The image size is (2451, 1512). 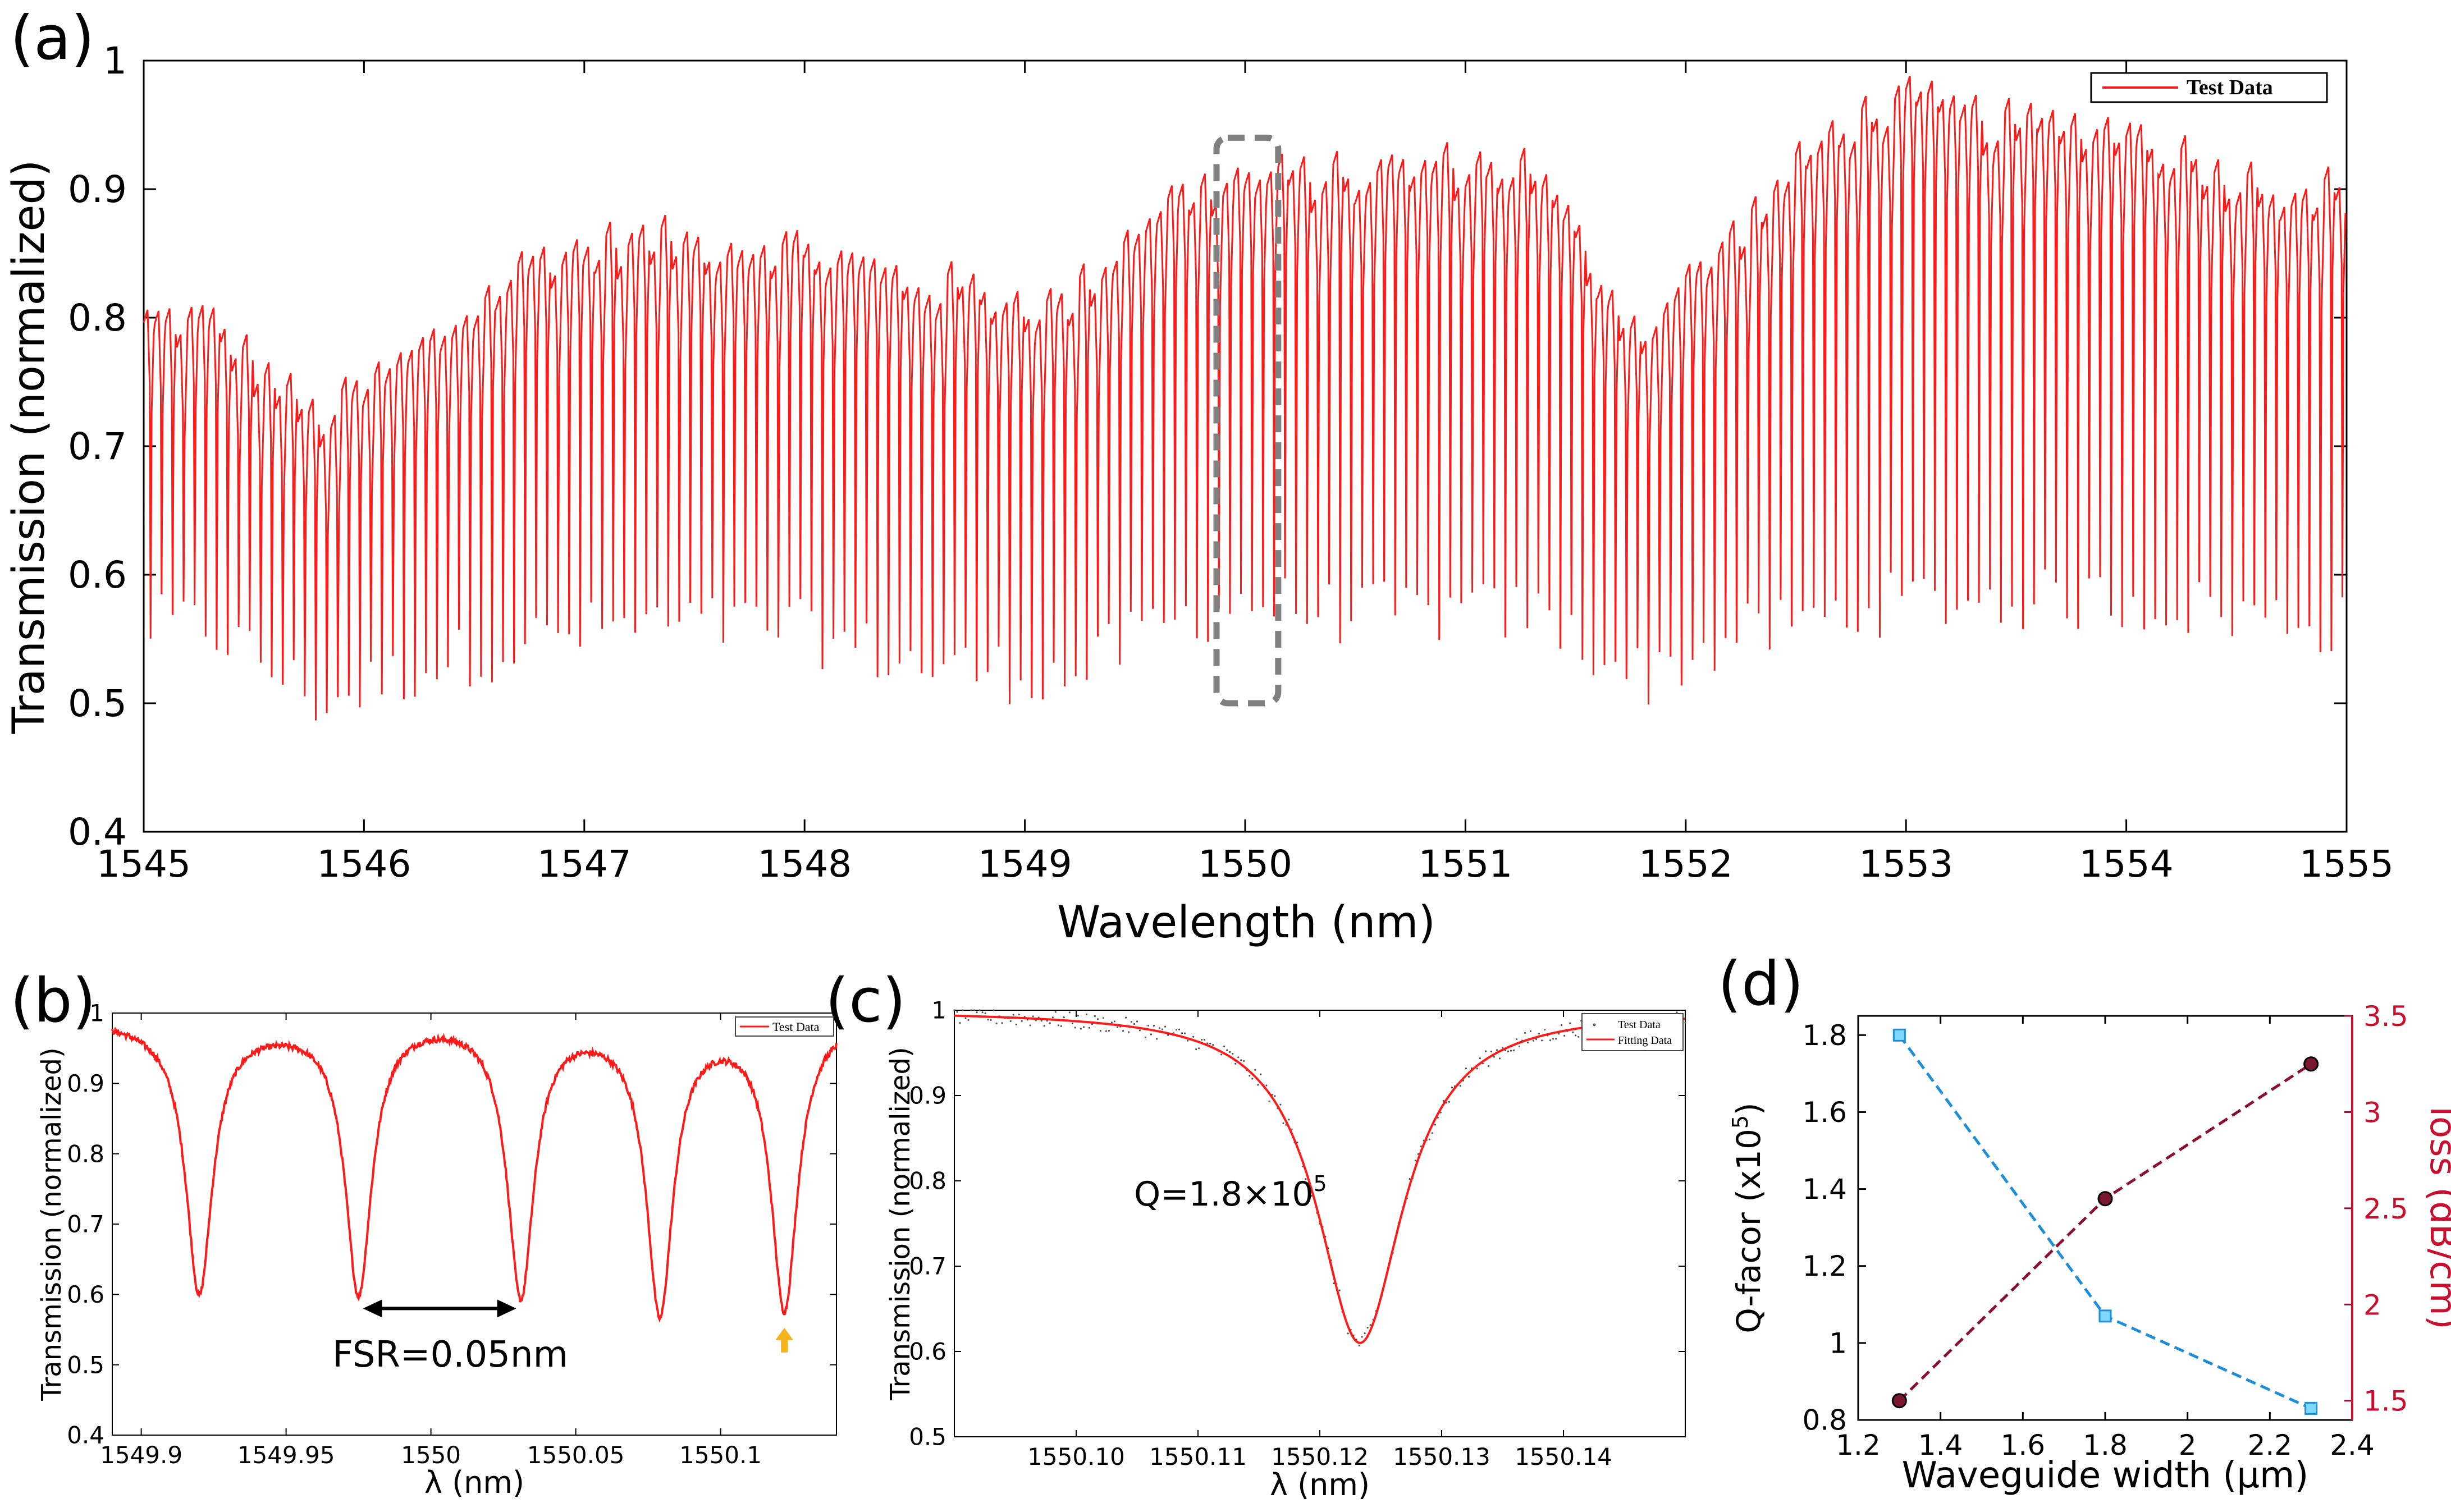 What do you see at coordinates (1632, 1032) in the screenshot?
I see `legend-box` at bounding box center [1632, 1032].